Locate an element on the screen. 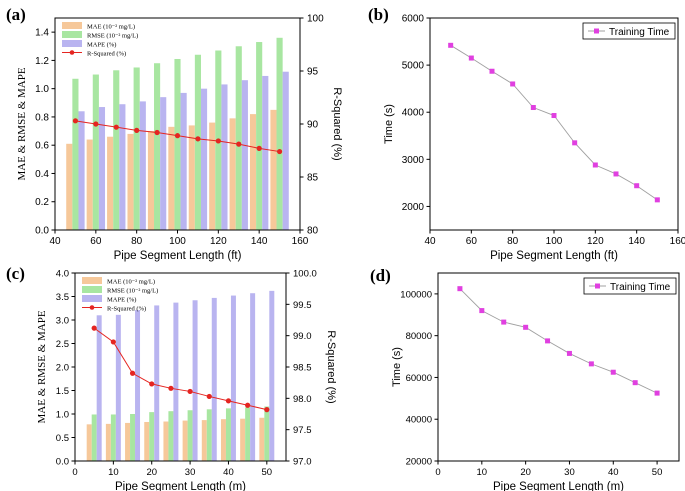 The height and width of the screenshot is (491, 685). y-tick-label: 40000 is located at coordinates (419, 420).